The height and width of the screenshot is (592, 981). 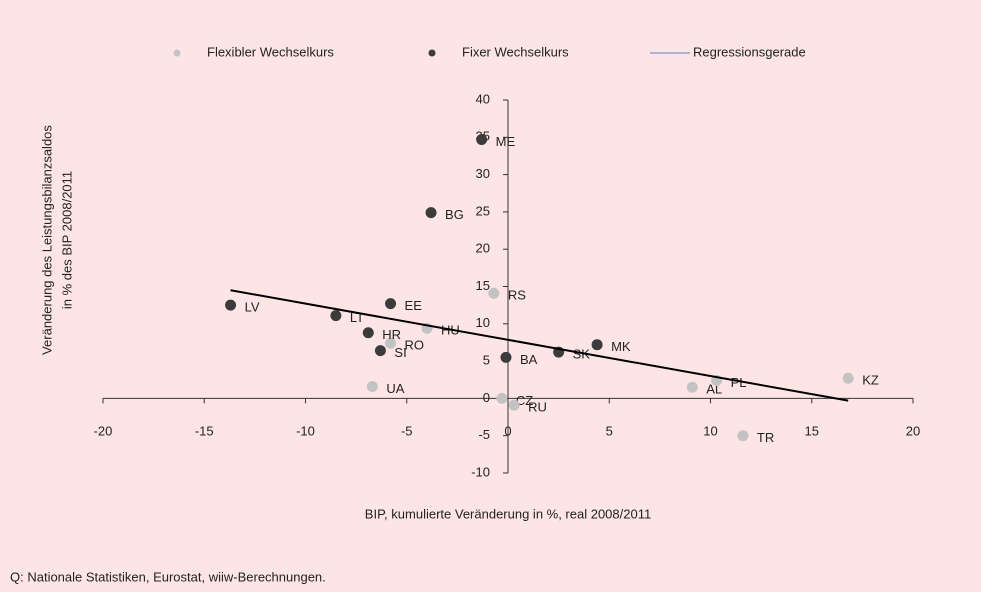 I want to click on y-tick-label: -5, so click(x=484, y=434).